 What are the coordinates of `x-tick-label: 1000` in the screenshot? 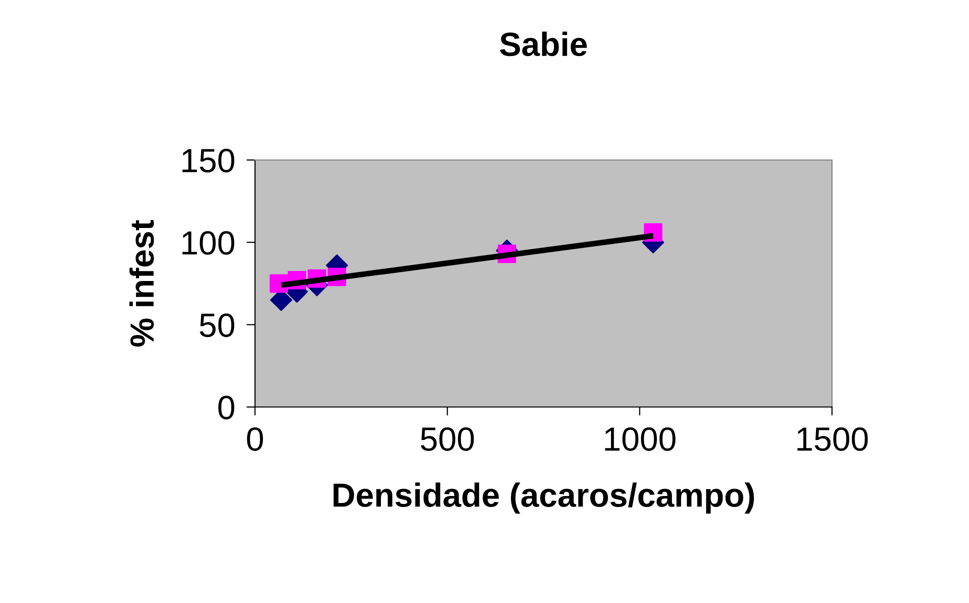 It's located at (640, 439).